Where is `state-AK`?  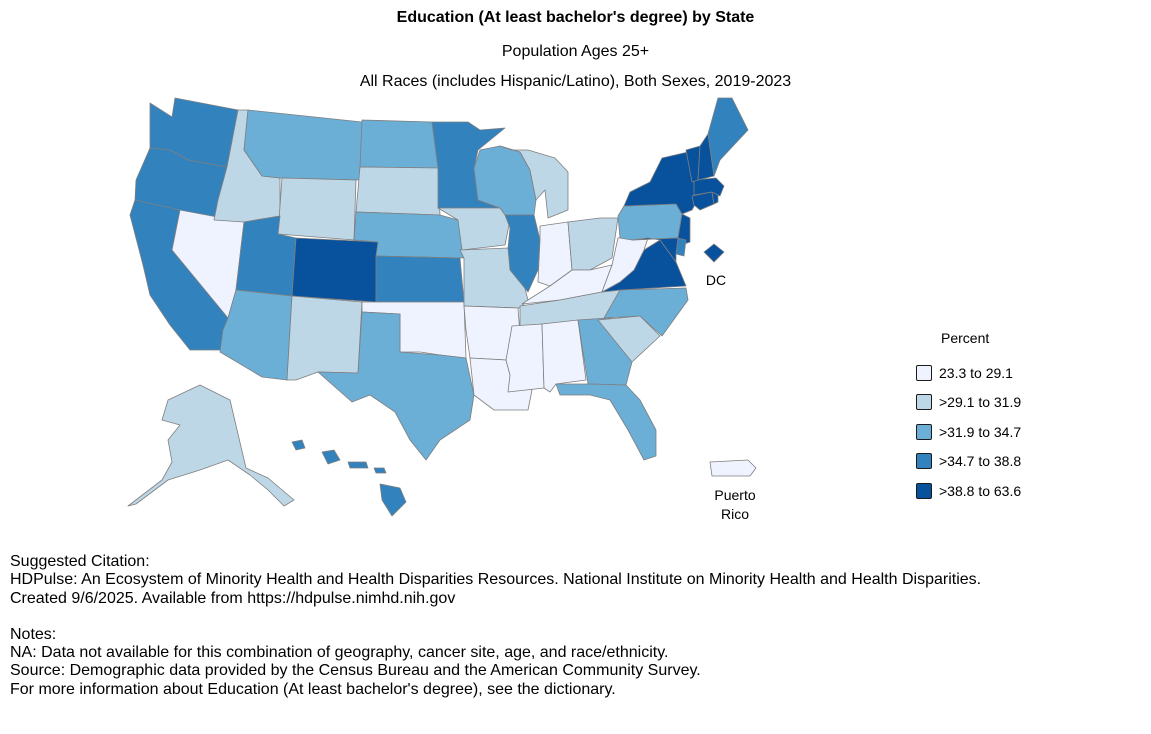 state-AK is located at coordinates (211, 445).